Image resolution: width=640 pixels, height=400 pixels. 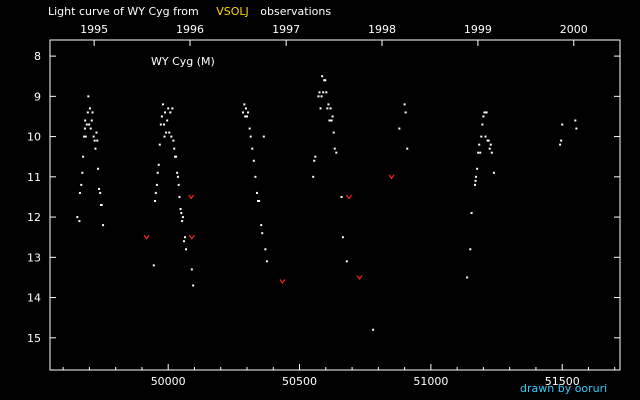 What do you see at coordinates (478, 29) in the screenshot?
I see `year-tick-label: 1999` at bounding box center [478, 29].